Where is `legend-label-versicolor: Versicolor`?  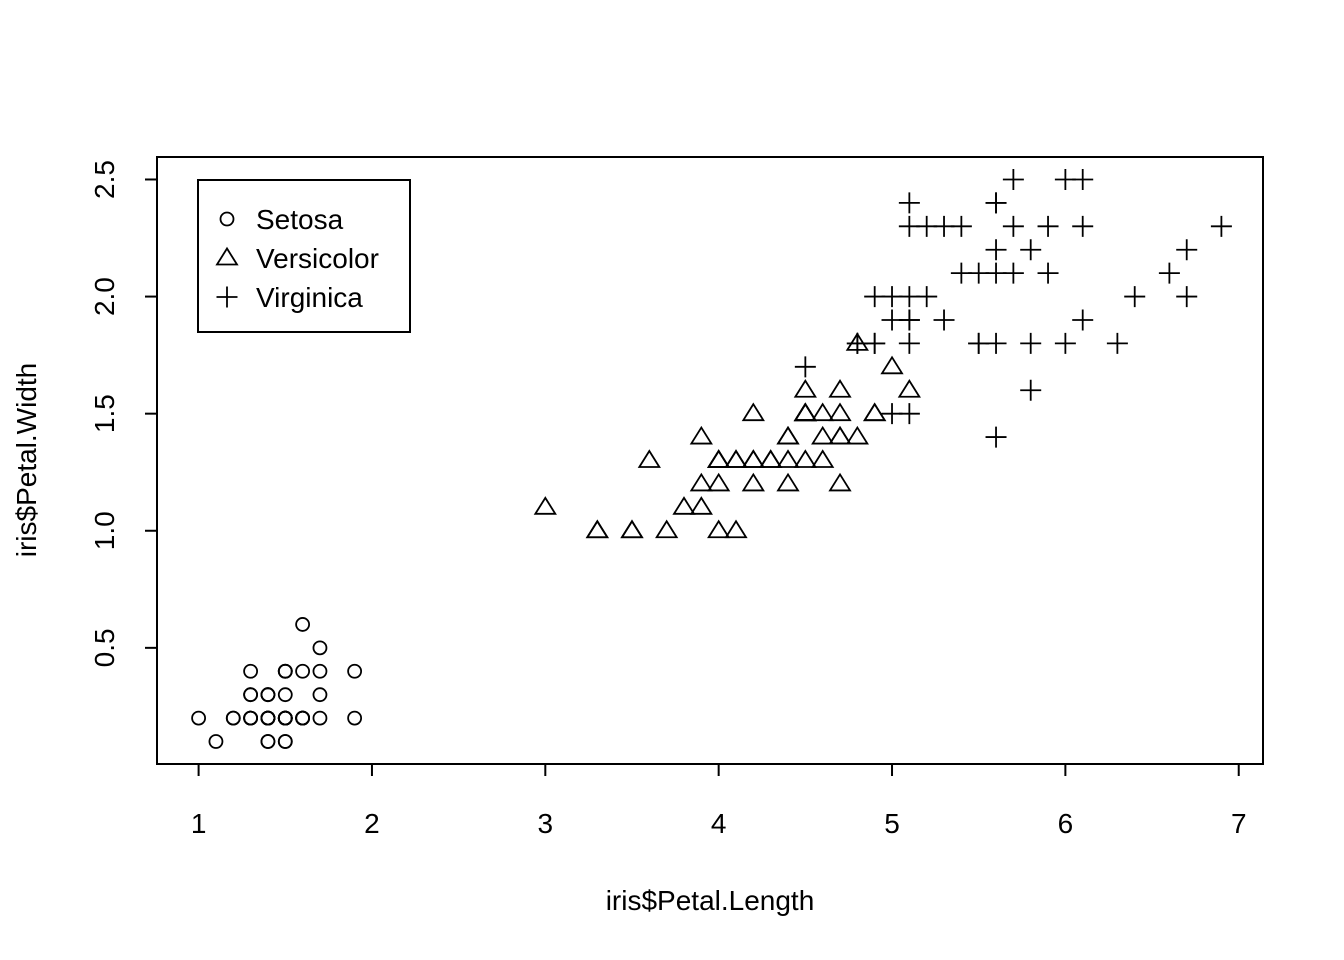
legend-label-versicolor: Versicolor is located at coordinates (317, 258).